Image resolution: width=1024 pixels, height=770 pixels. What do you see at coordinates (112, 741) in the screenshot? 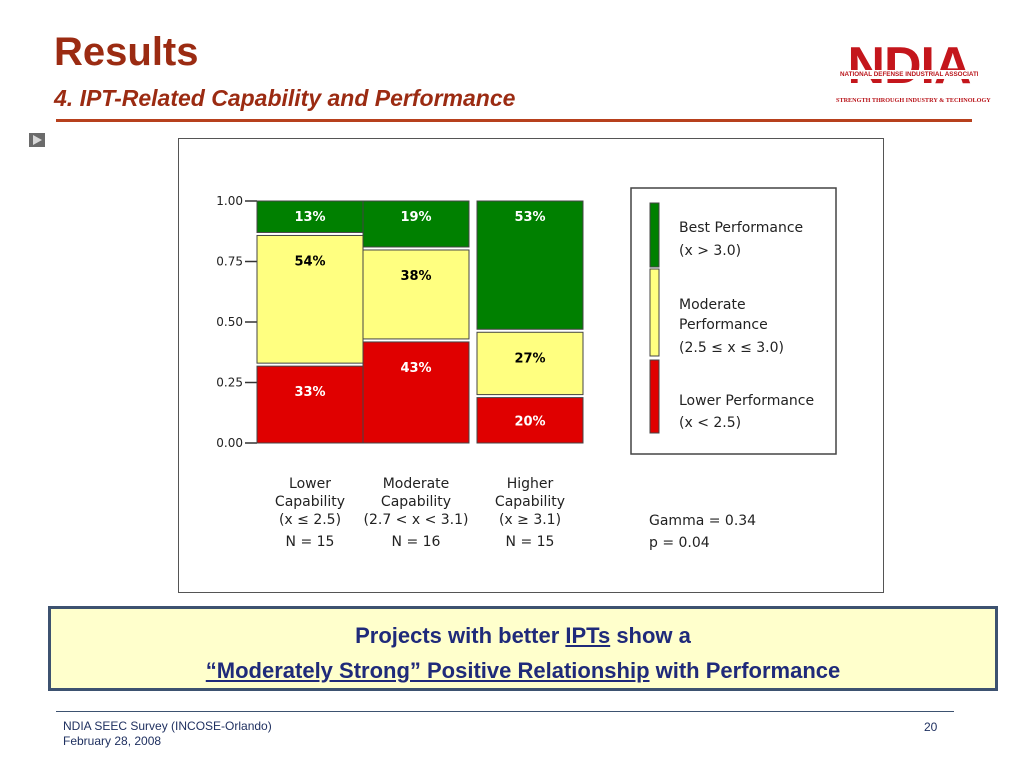
I see `footer-date: February 28, 2008` at bounding box center [112, 741].